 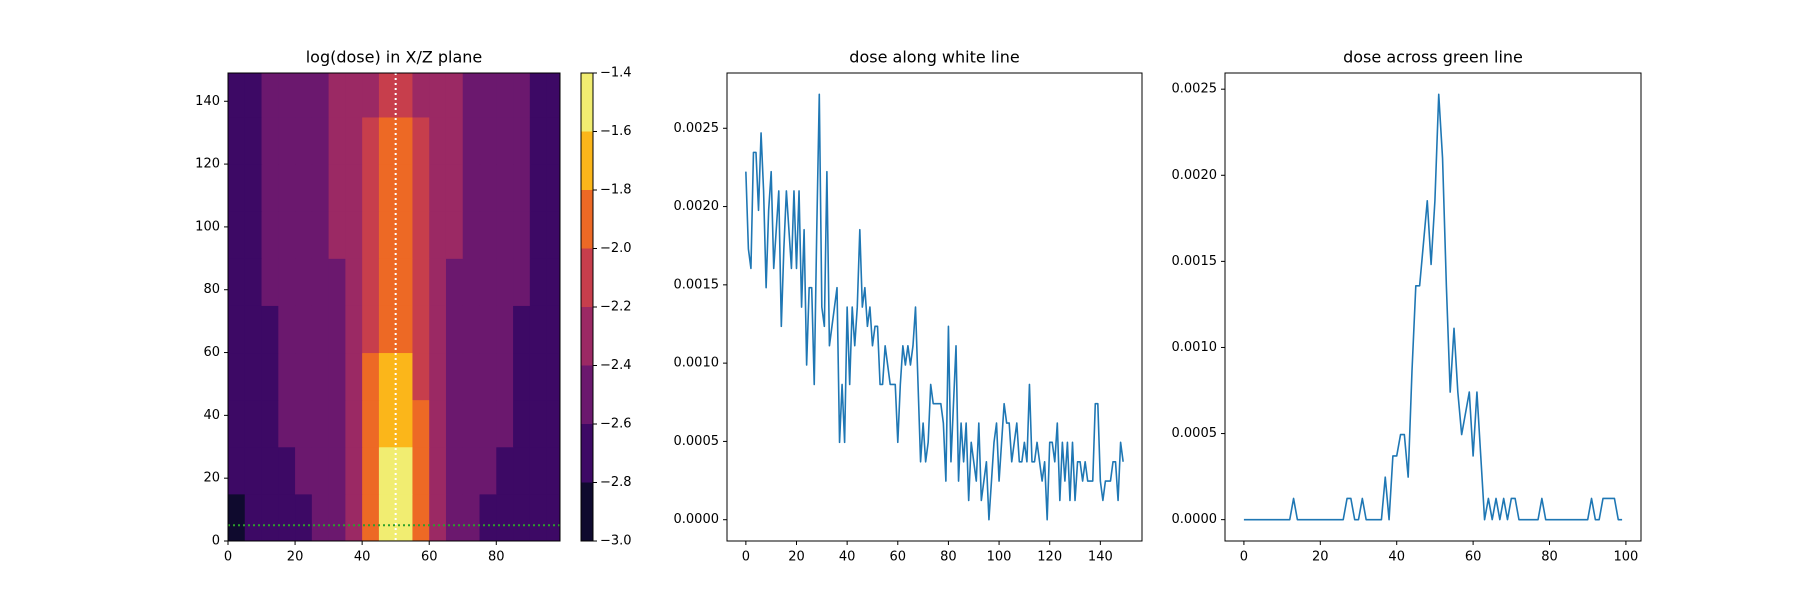 I want to click on x-tick-label: 40, so click(x=847, y=557).